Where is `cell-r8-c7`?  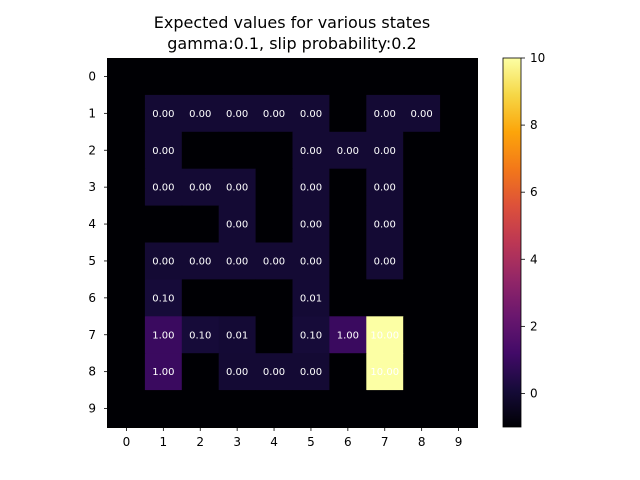
cell-r8-c7 is located at coordinates (385, 372).